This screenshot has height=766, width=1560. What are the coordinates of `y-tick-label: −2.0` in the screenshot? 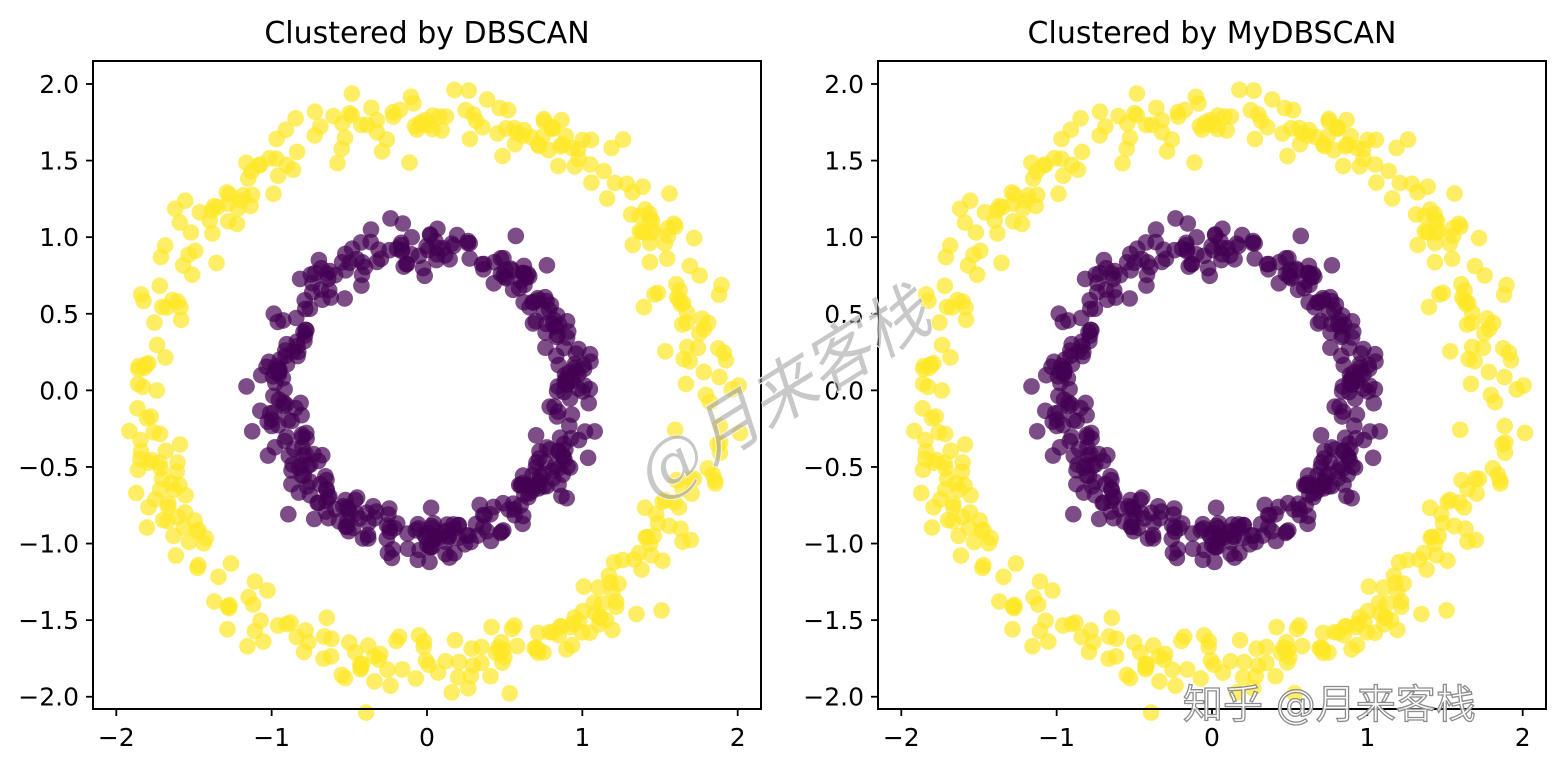 It's located at (48, 697).